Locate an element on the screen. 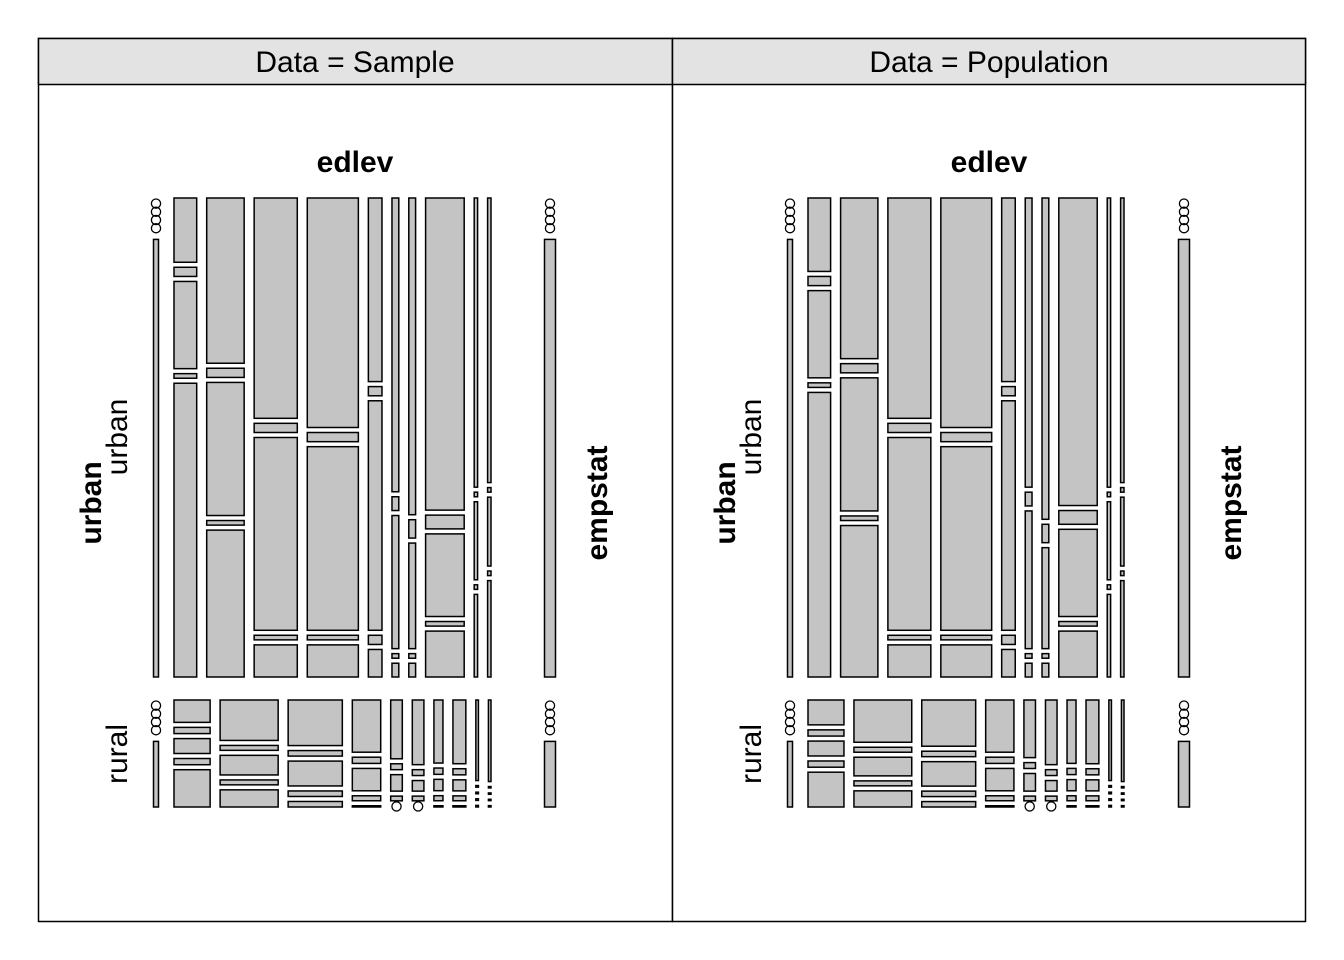 This screenshot has width=1344, height=960. panel-strip-label: Data = Sample is located at coordinates (354, 62).